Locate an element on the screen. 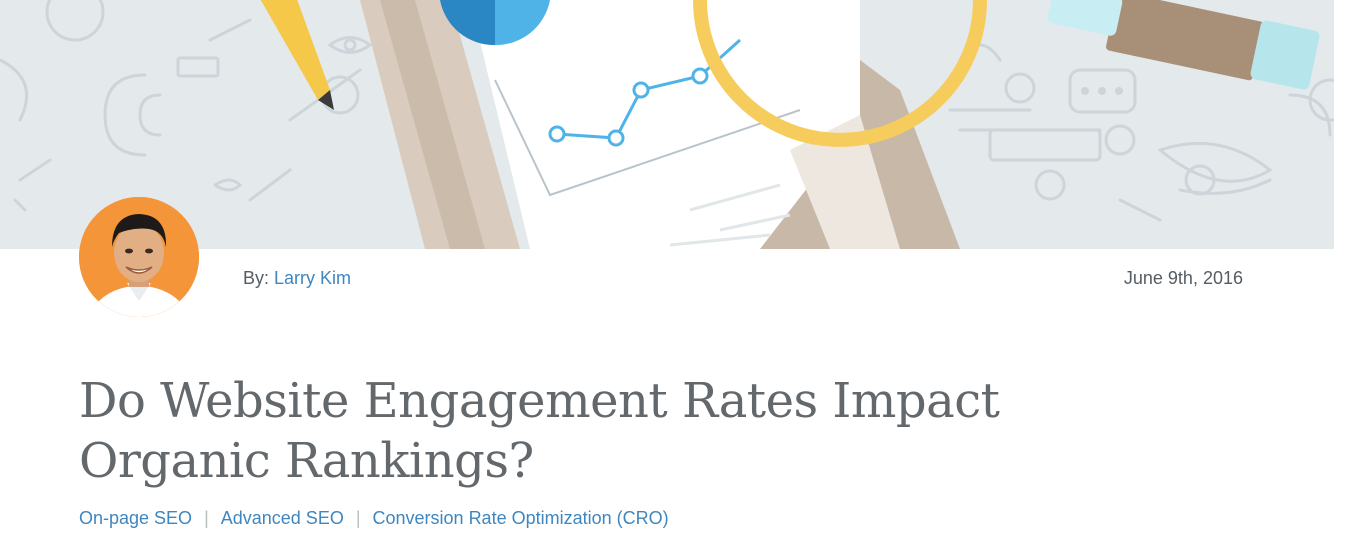  category-link-cro: Conversion Rate Optimization (CRO) is located at coordinates (520, 518).